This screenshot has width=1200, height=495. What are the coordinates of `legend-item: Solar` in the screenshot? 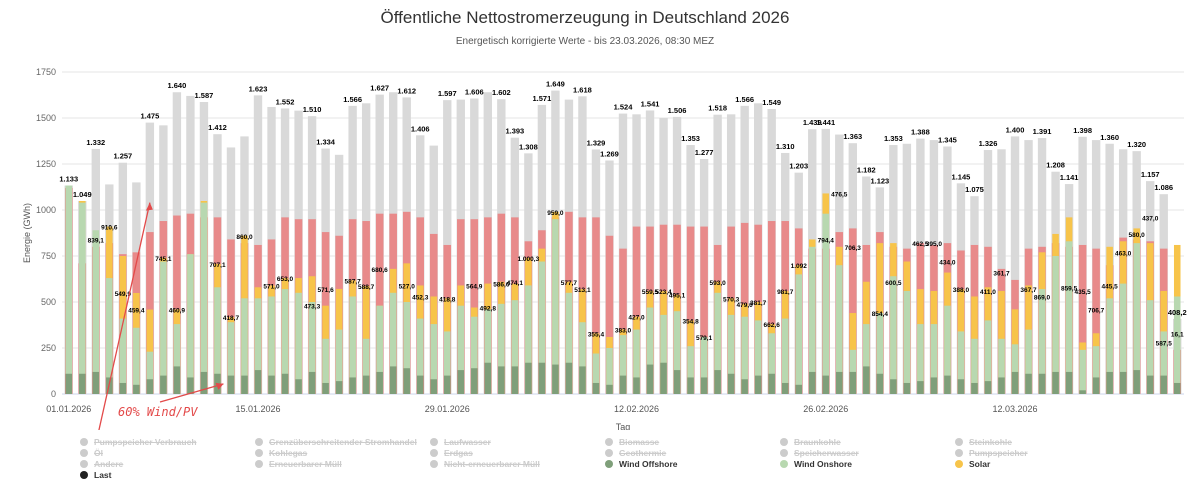 It's located at (972, 464).